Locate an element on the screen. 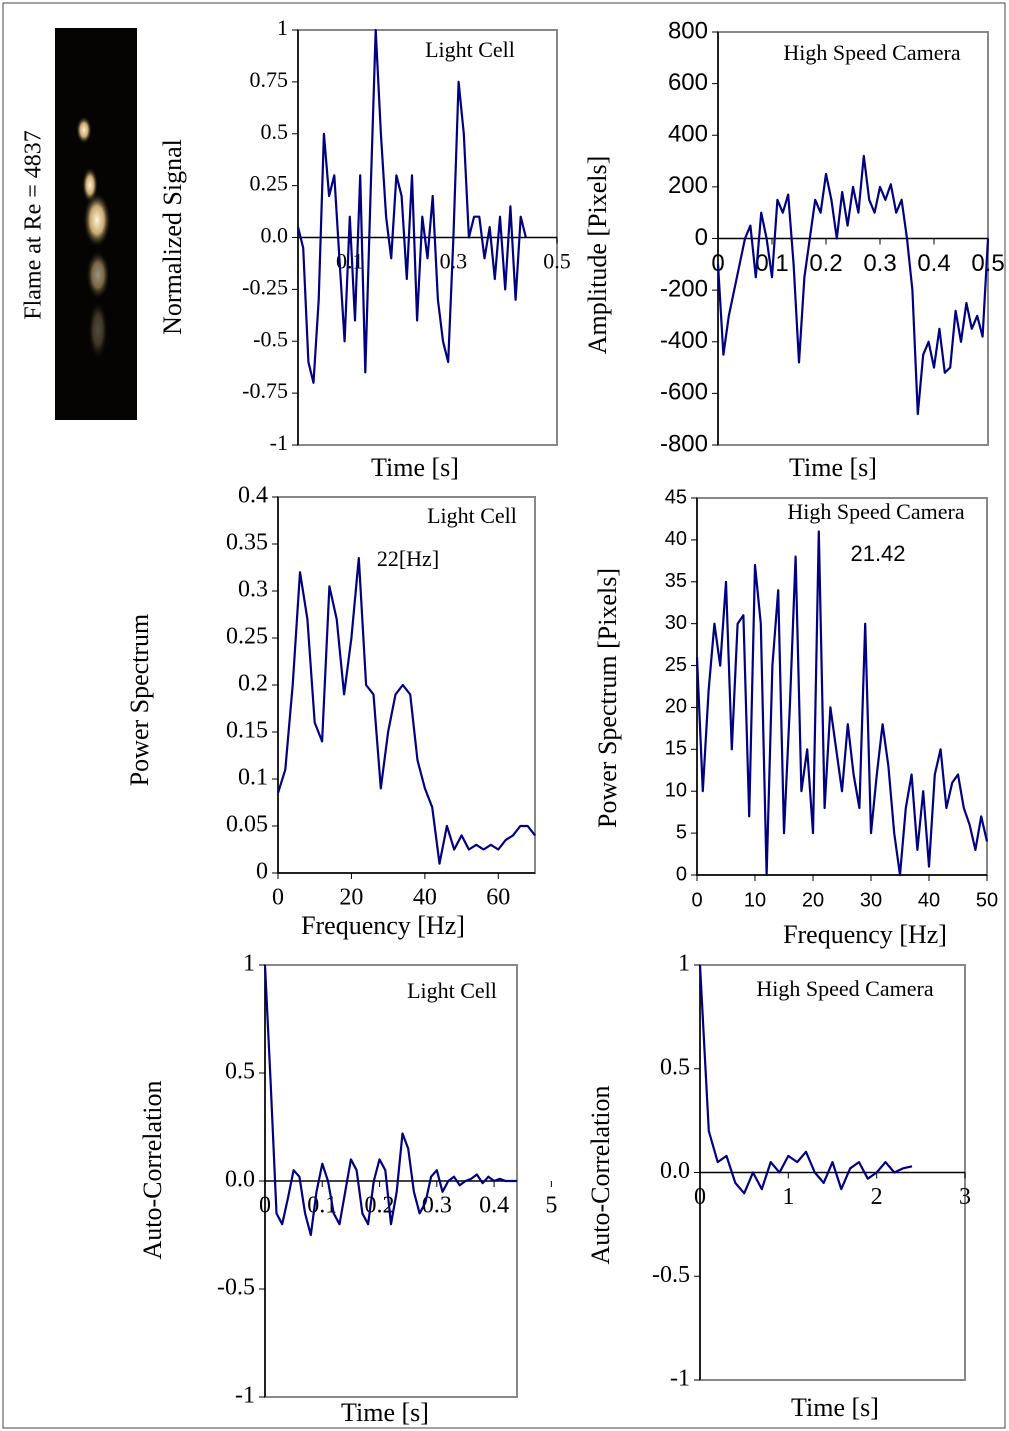  x-tick-label: 0.2 is located at coordinates (825, 263).